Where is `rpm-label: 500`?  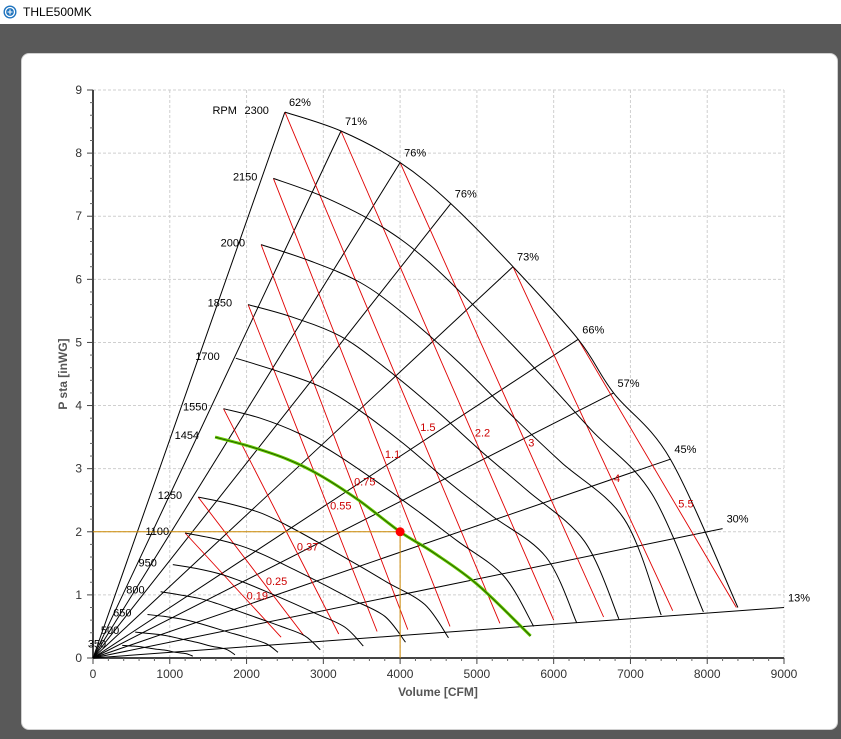 rpm-label: 500 is located at coordinates (110, 631).